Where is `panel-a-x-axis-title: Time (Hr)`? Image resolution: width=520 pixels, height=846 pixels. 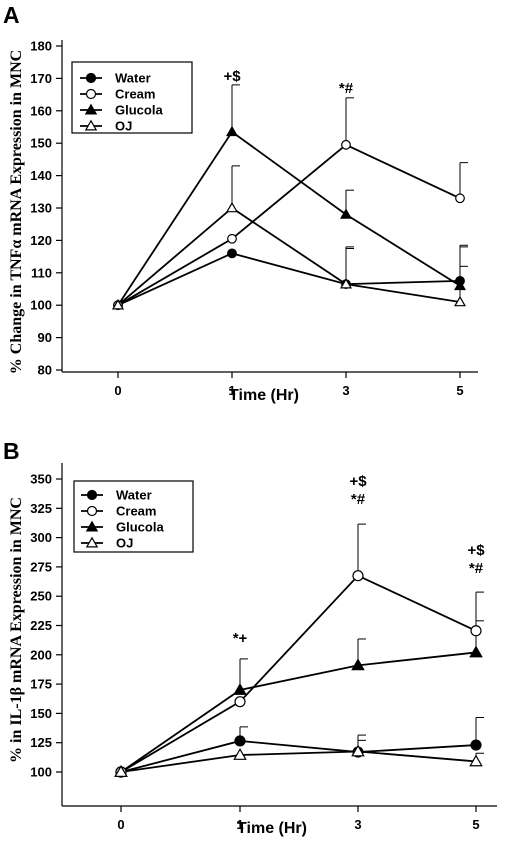 panel-a-x-axis-title: Time (Hr) is located at coordinates (264, 395).